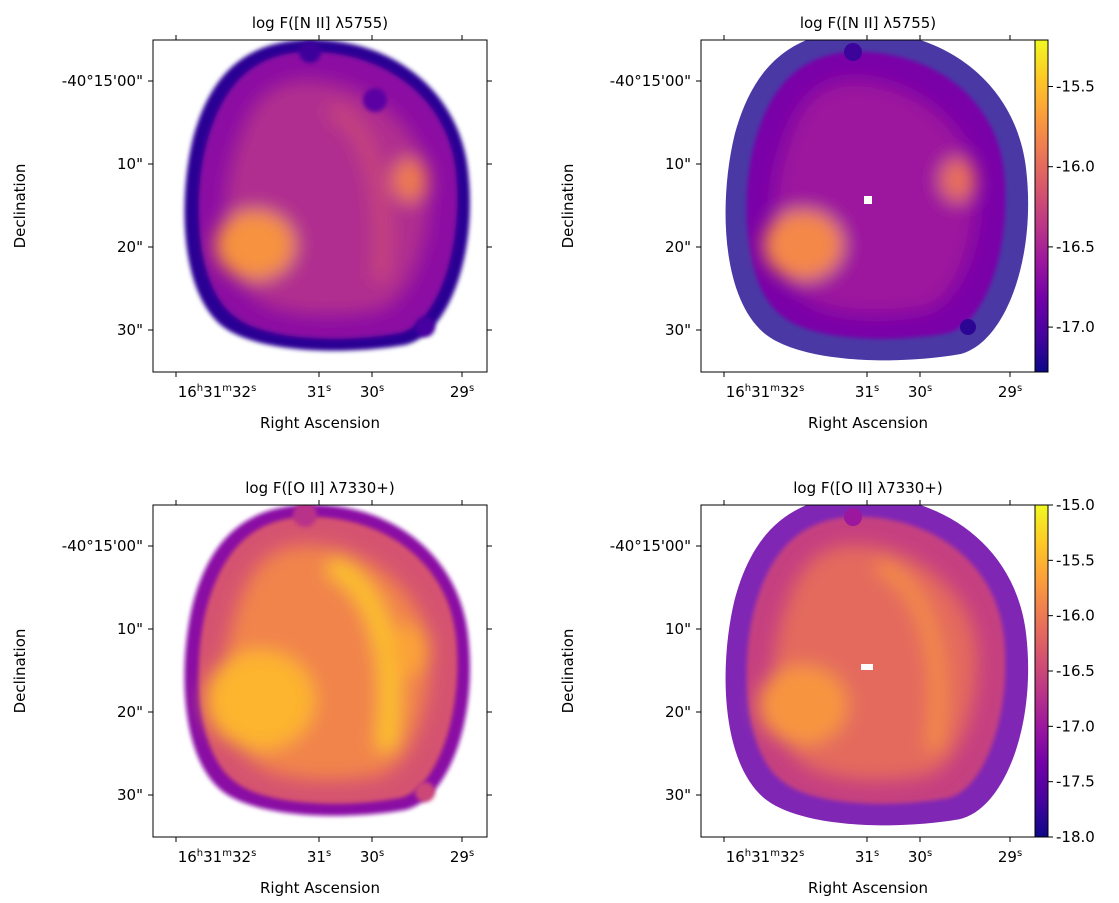 This screenshot has width=1119, height=903. What do you see at coordinates (1075, 505) in the screenshot?
I see `colorbar-tick-label: -15.0` at bounding box center [1075, 505].